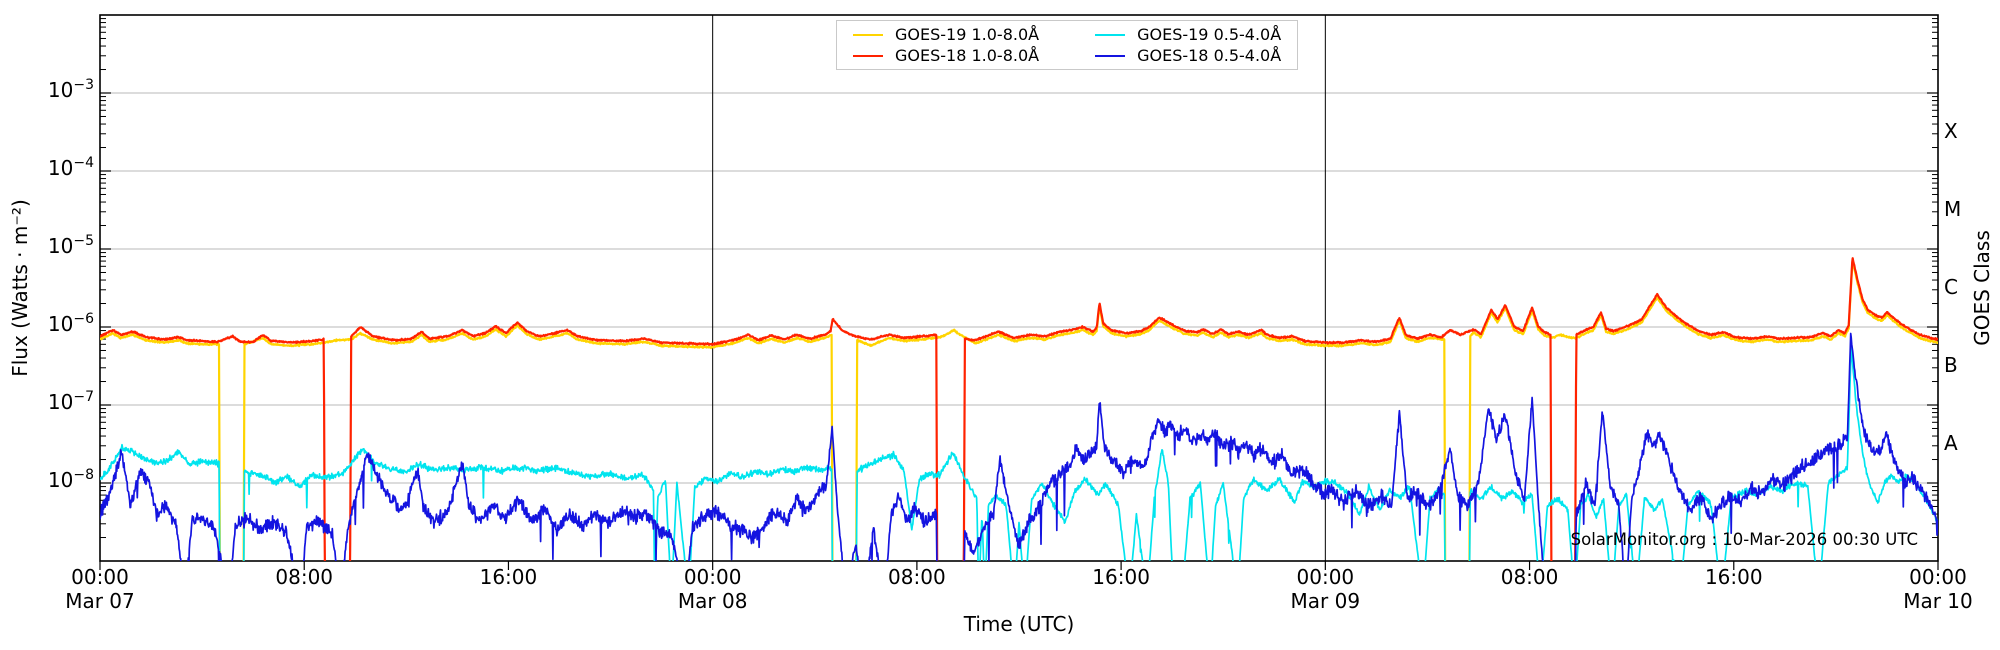  I want to click on solarmonitor-timestamp: SolarMonitor.org : 10-Mar-2026 00:30 UTC, so click(1744, 539).